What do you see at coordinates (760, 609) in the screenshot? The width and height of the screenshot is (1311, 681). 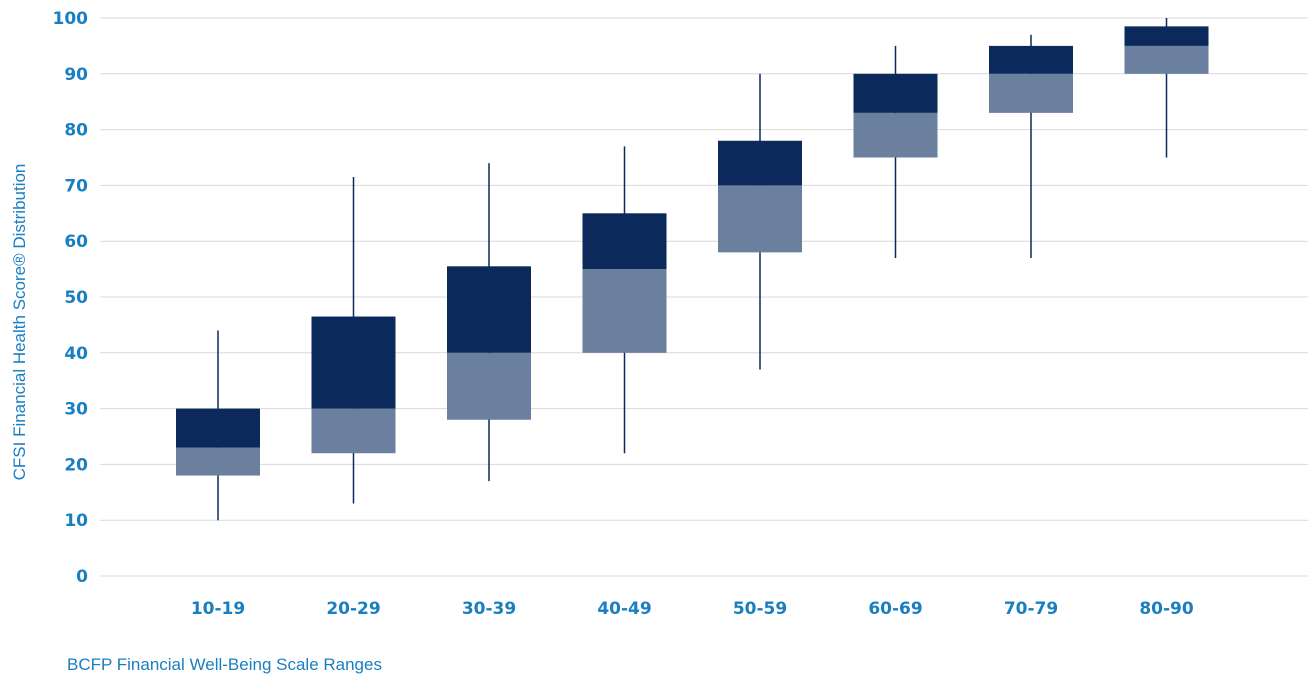 I see `x-tick-label: 50-59` at bounding box center [760, 609].